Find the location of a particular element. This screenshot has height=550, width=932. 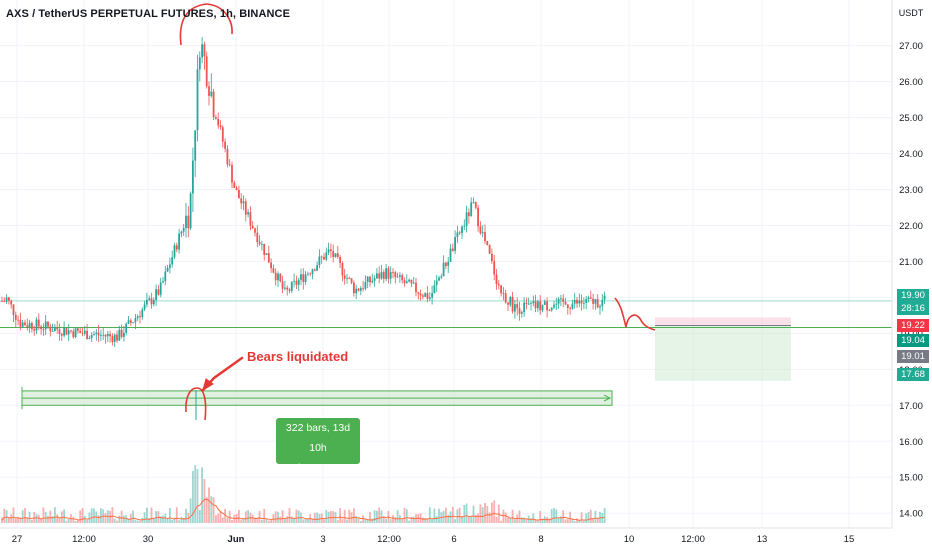

y-tick-label: 17.00 is located at coordinates (911, 406).